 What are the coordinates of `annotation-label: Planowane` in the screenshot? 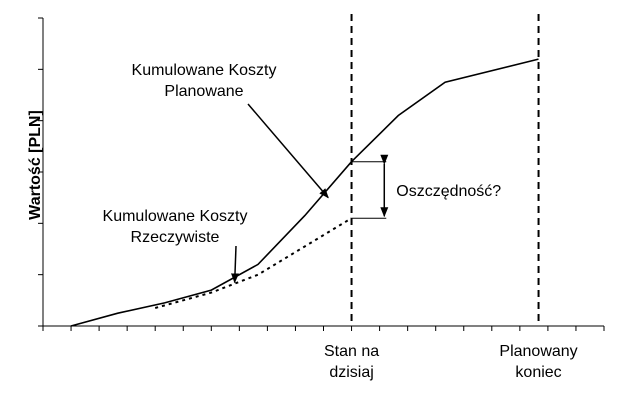 It's located at (203, 91).